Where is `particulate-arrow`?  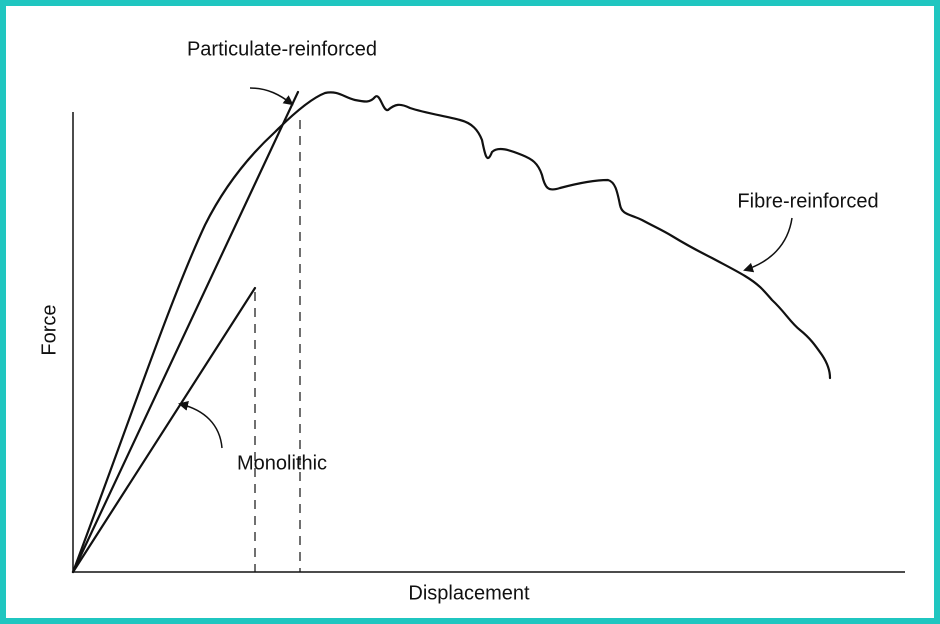
particulate-arrow is located at coordinates (271, 96).